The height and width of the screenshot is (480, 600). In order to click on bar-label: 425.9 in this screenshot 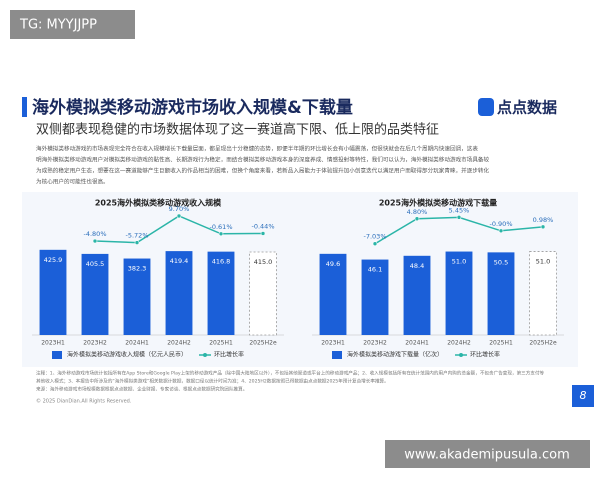, I will do `click(53, 260)`.